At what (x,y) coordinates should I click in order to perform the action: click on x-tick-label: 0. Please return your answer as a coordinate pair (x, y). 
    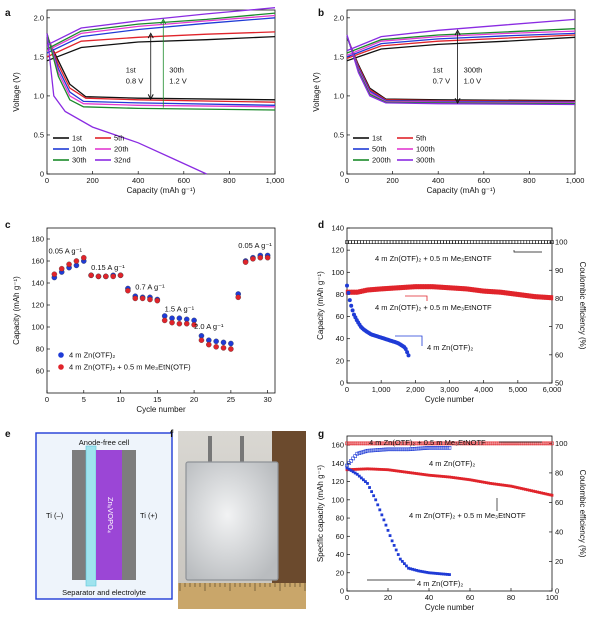
    Looking at the image, I should click on (347, 597).